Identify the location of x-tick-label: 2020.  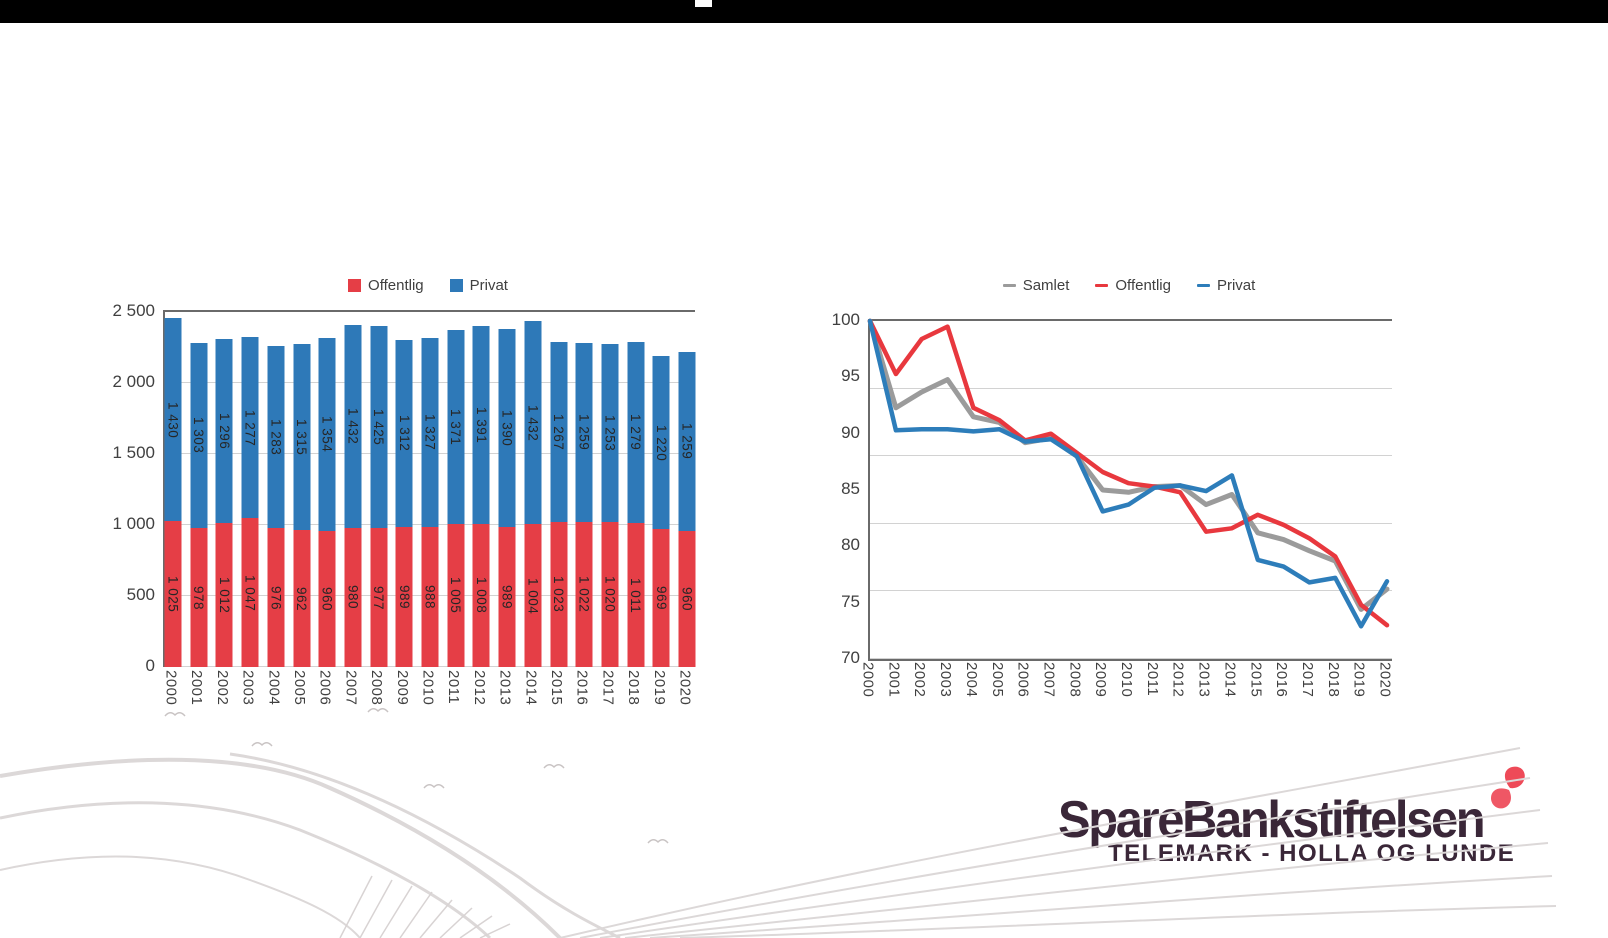
(1385, 680).